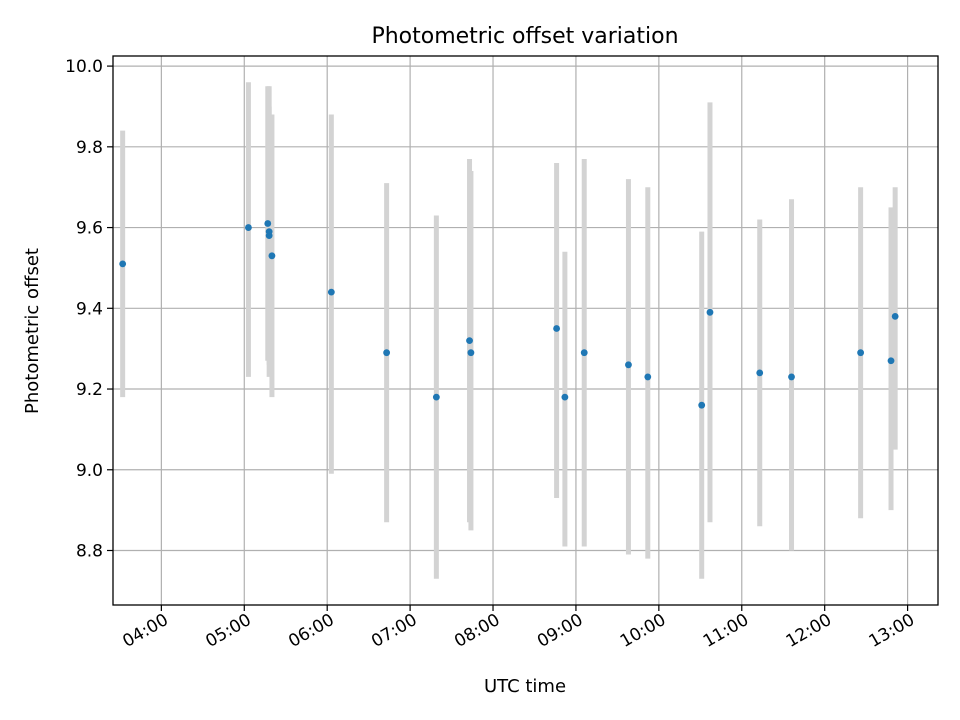 The image size is (960, 720). Describe the element at coordinates (726, 631) in the screenshot. I see `x-tick-label: 11:00` at that location.